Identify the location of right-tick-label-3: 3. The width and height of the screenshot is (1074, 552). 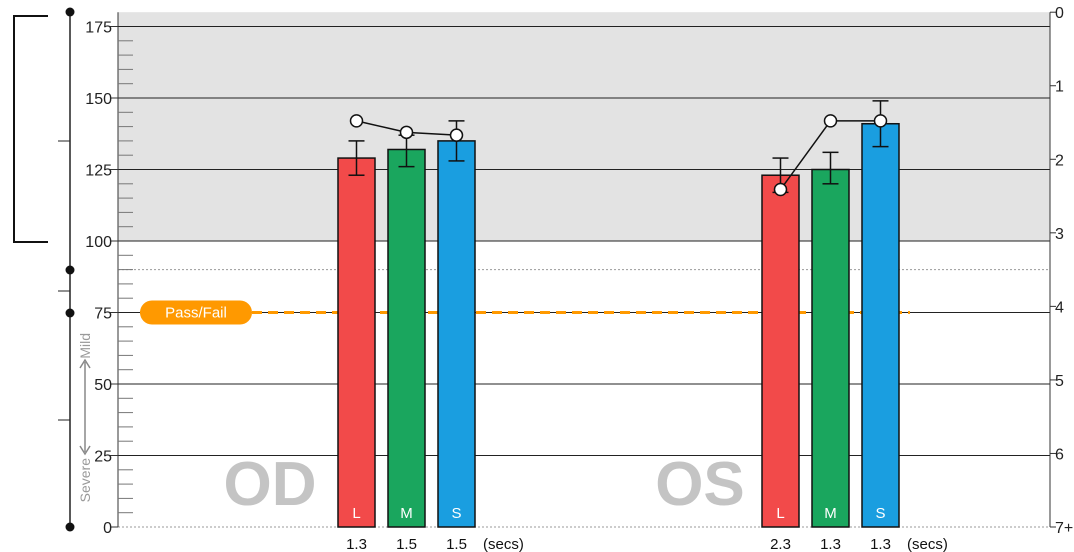
(1059, 234).